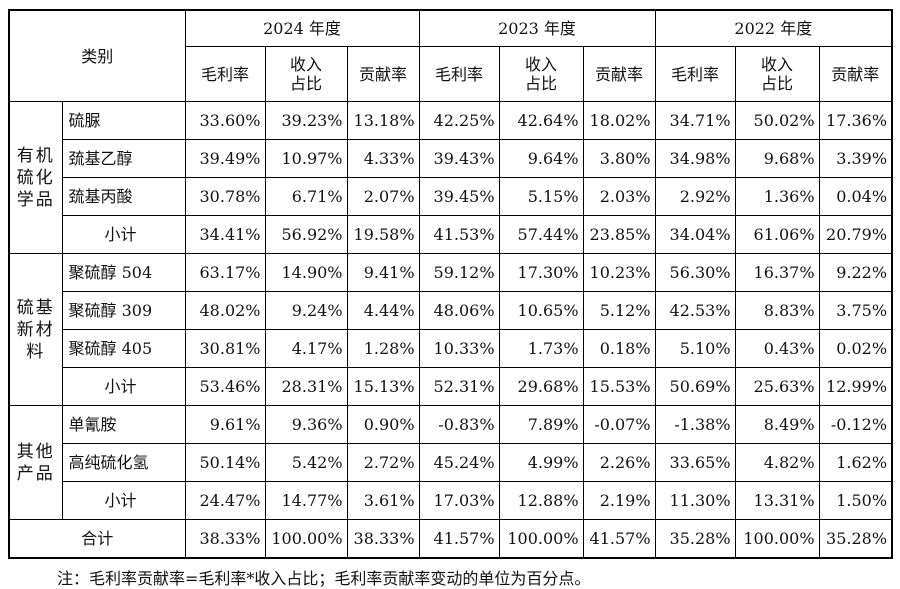  What do you see at coordinates (619, 120) in the screenshot?
I see `value-cell: 18.02%` at bounding box center [619, 120].